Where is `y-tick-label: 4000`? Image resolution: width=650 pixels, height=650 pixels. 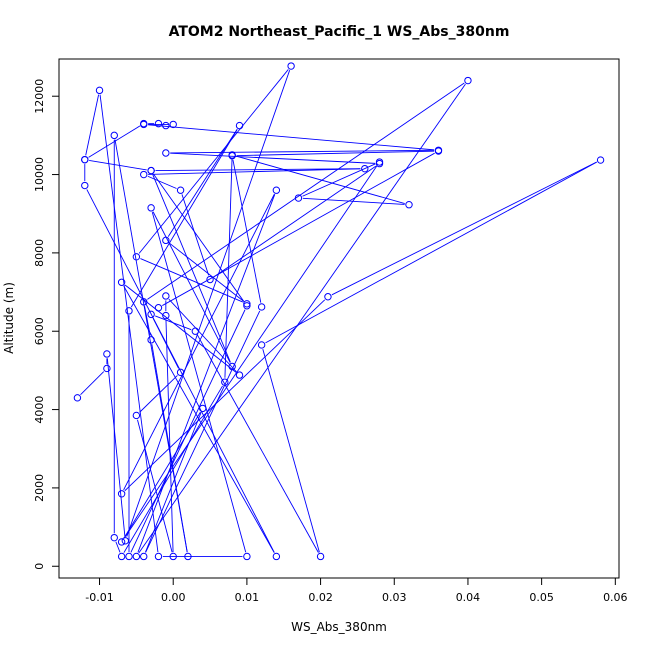 y-tick-label: 4000 is located at coordinates (39, 410).